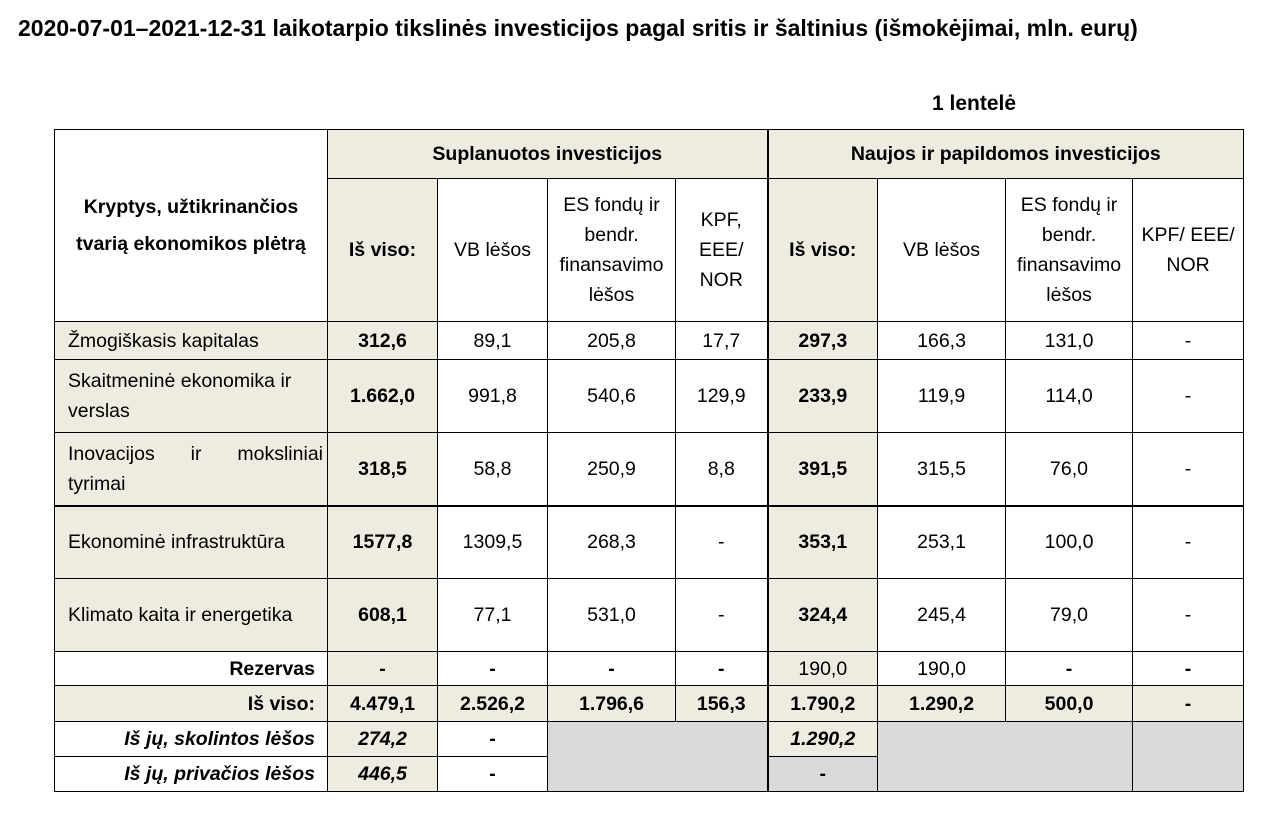 This screenshot has height=822, width=1279. Describe the element at coordinates (942, 469) in the screenshot. I see `cell: 315,5` at that location.